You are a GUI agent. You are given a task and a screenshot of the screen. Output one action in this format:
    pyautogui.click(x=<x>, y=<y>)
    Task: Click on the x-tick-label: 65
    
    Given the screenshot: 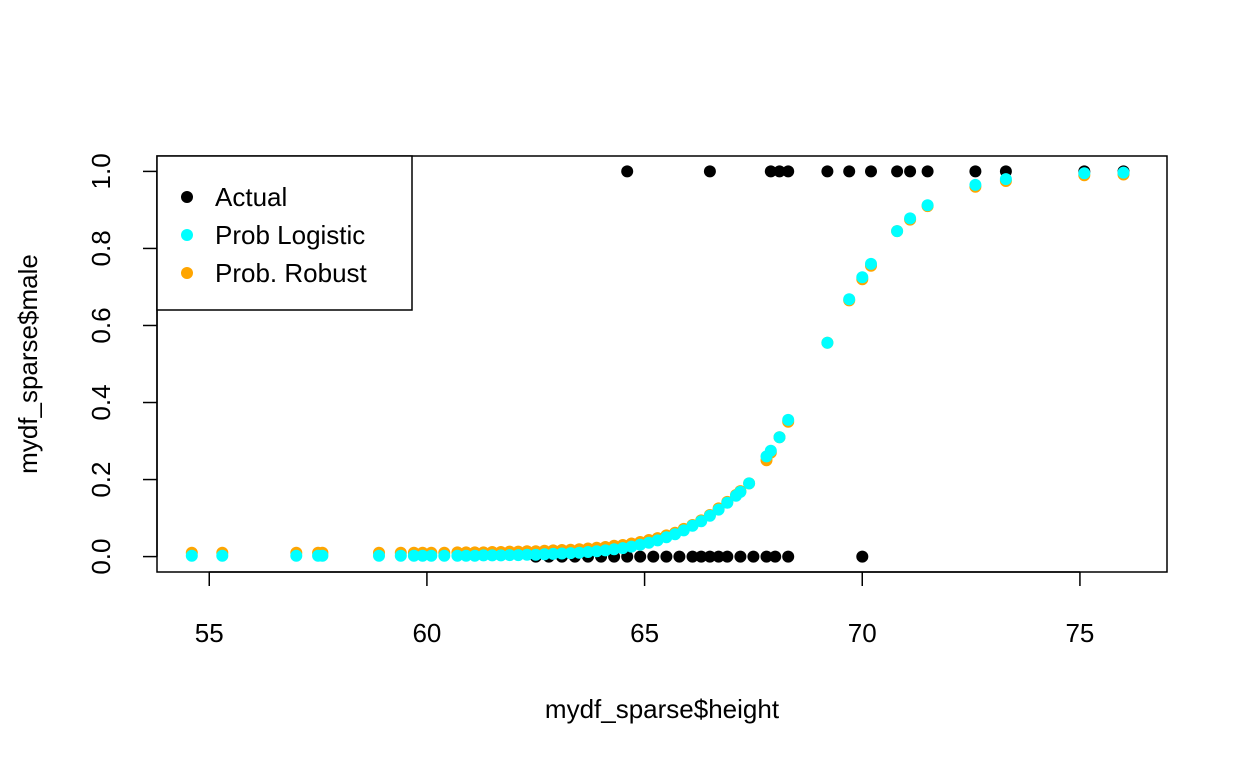 What is the action you would take?
    pyautogui.click(x=644, y=633)
    